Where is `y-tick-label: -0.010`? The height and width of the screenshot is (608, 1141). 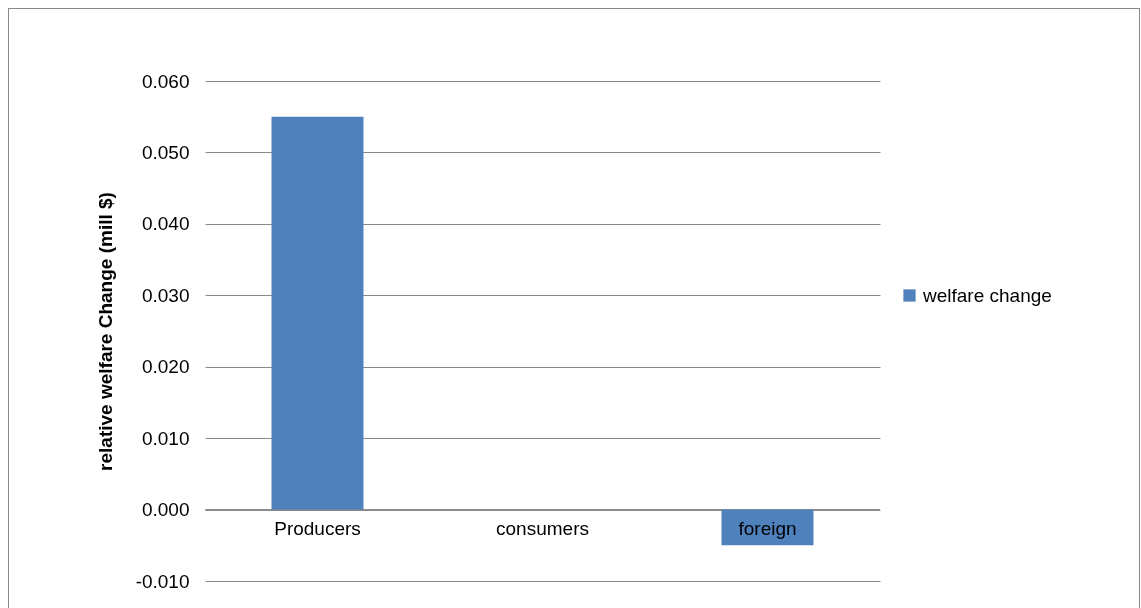 y-tick-label: -0.010 is located at coordinates (162, 581).